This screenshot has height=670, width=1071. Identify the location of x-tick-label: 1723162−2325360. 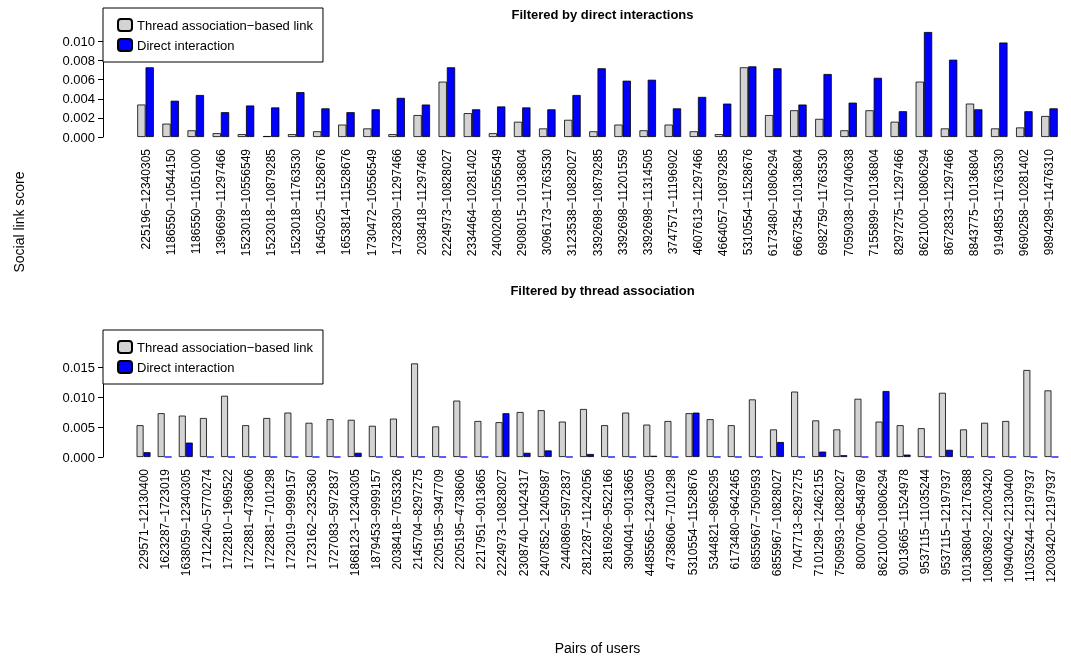
(312, 519).